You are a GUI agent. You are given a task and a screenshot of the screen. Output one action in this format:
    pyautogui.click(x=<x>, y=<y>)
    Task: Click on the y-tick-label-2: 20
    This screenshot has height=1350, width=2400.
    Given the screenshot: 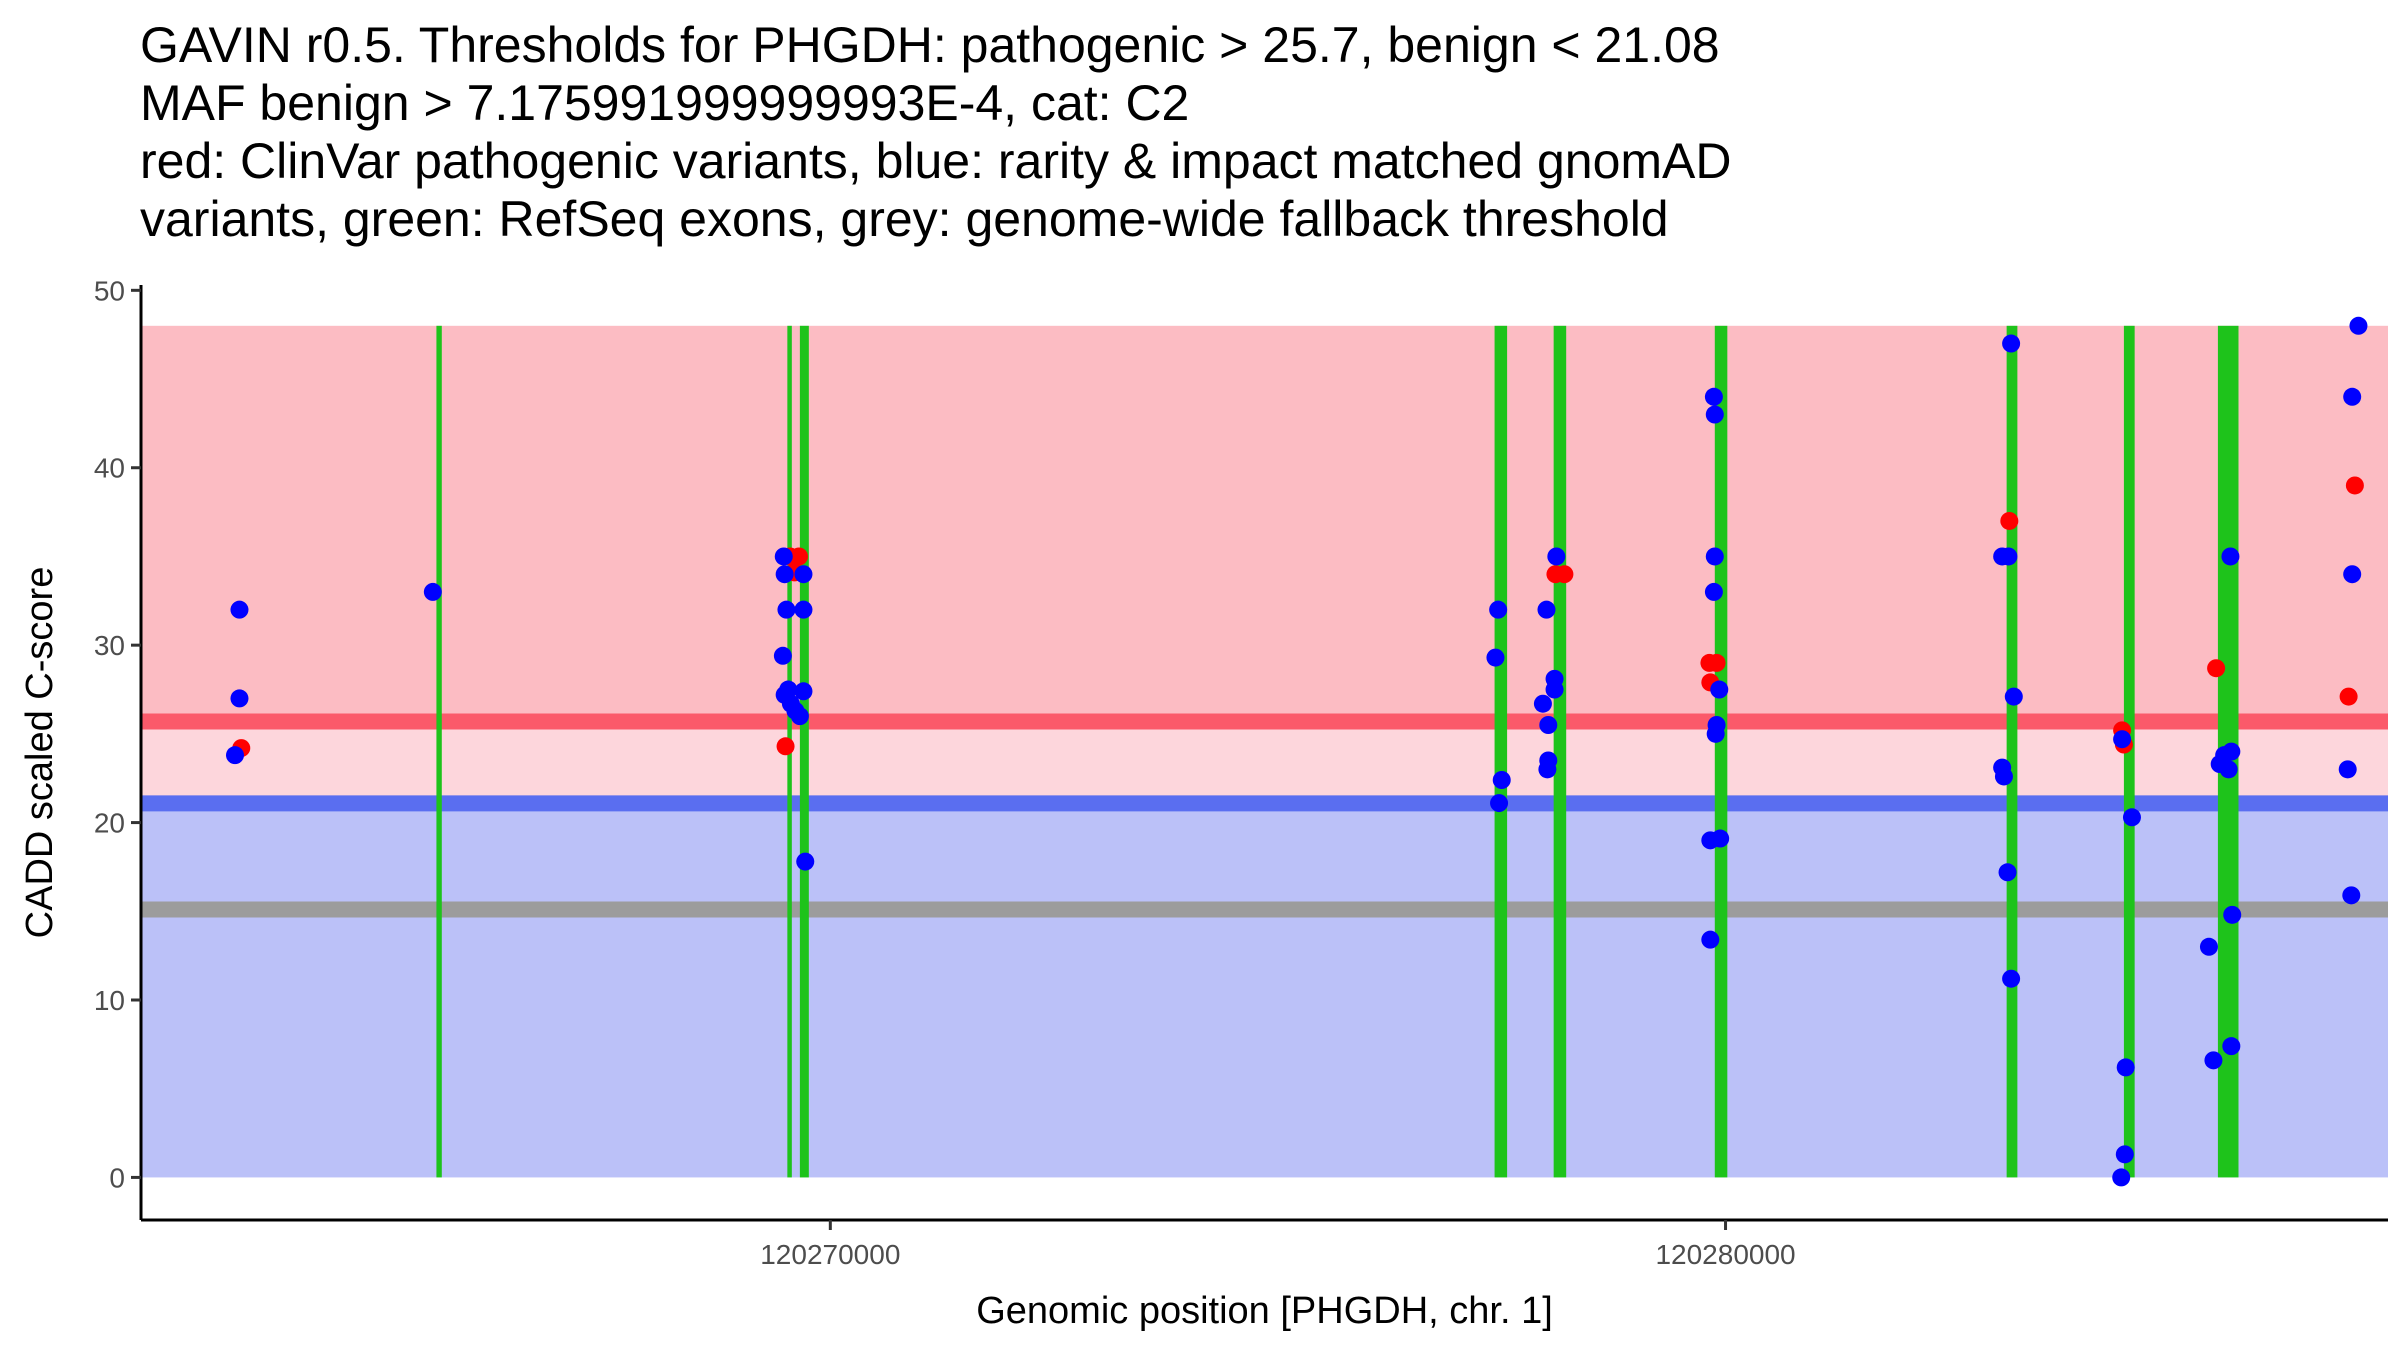 What is the action you would take?
    pyautogui.click(x=109, y=823)
    